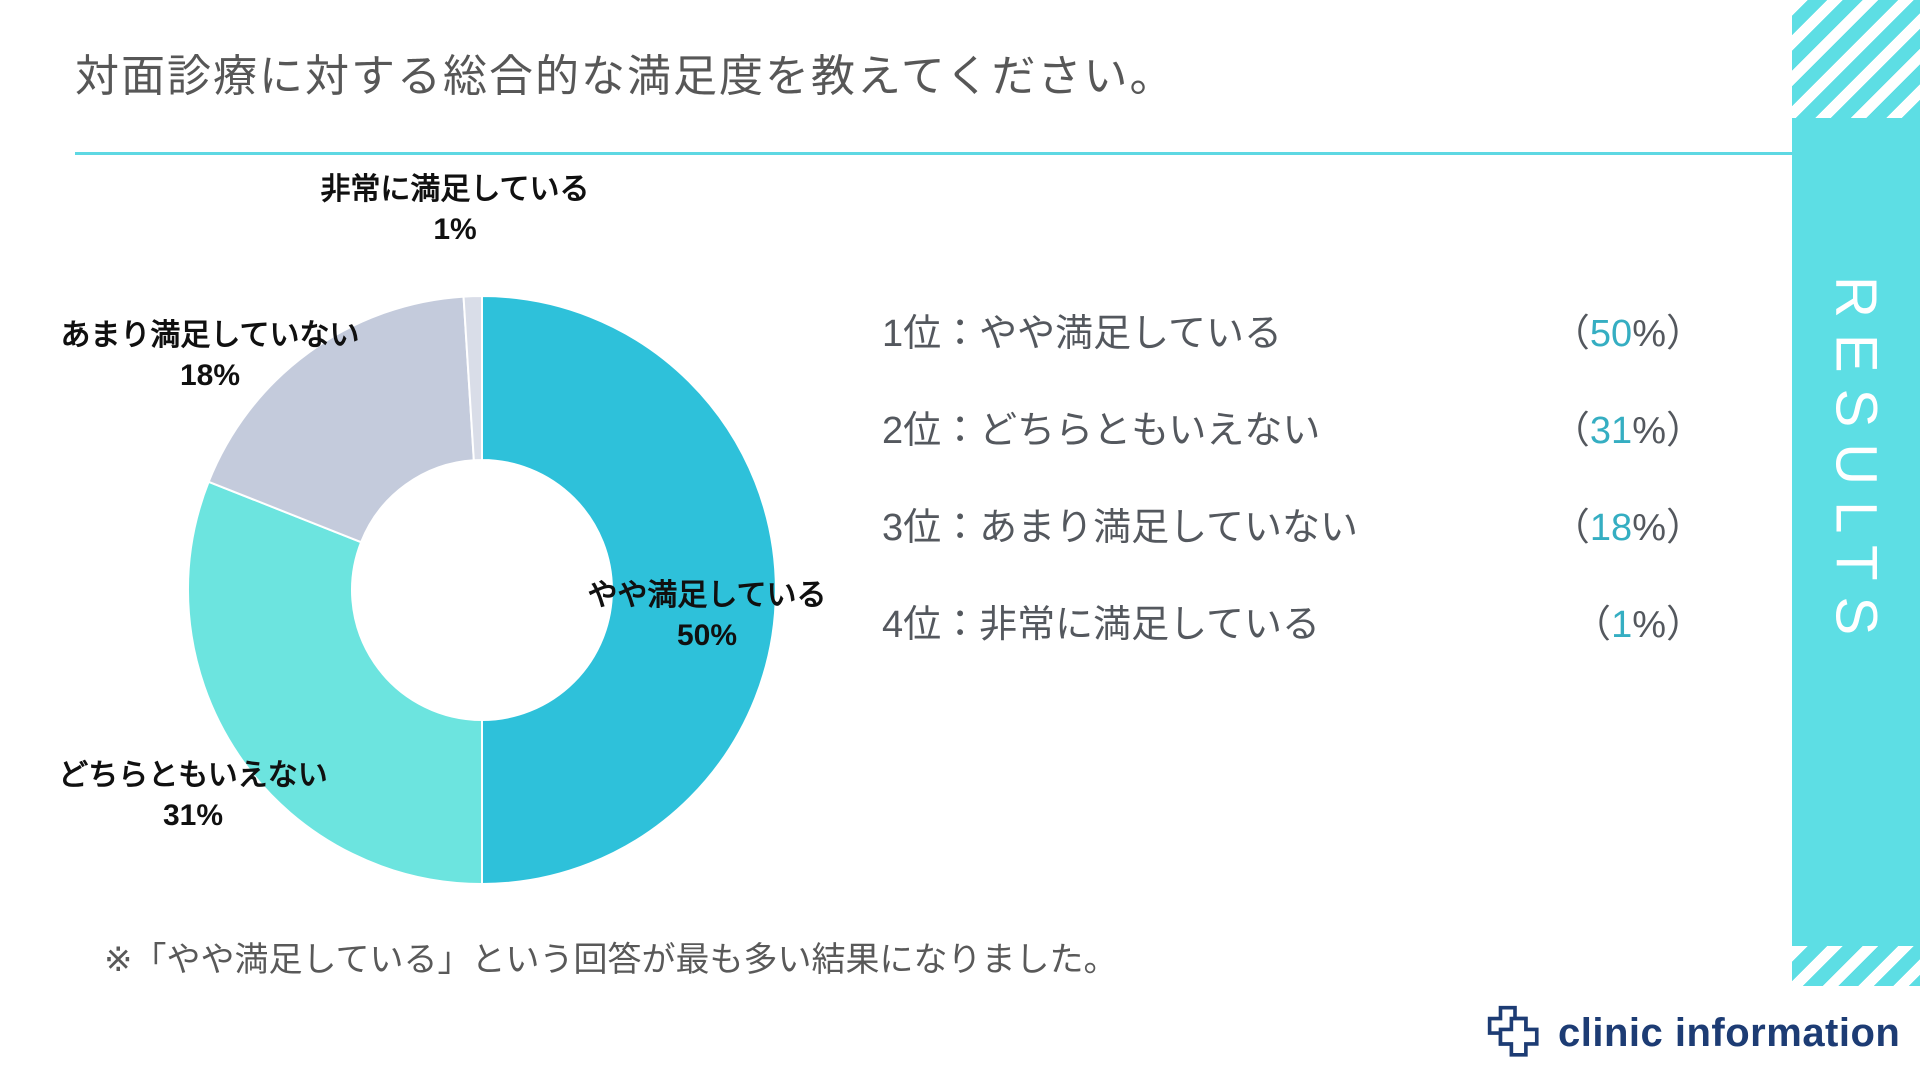 This screenshot has height=1080, width=1920. Describe the element at coordinates (210, 335) in the screenshot. I see `chart-label-text: あまり満足していない` at that location.